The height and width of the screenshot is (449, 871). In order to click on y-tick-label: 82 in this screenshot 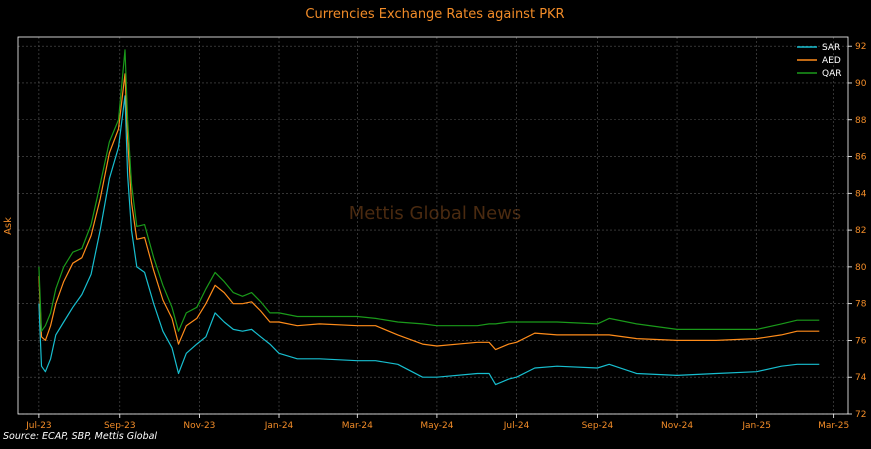, I will do `click(860, 231)`.